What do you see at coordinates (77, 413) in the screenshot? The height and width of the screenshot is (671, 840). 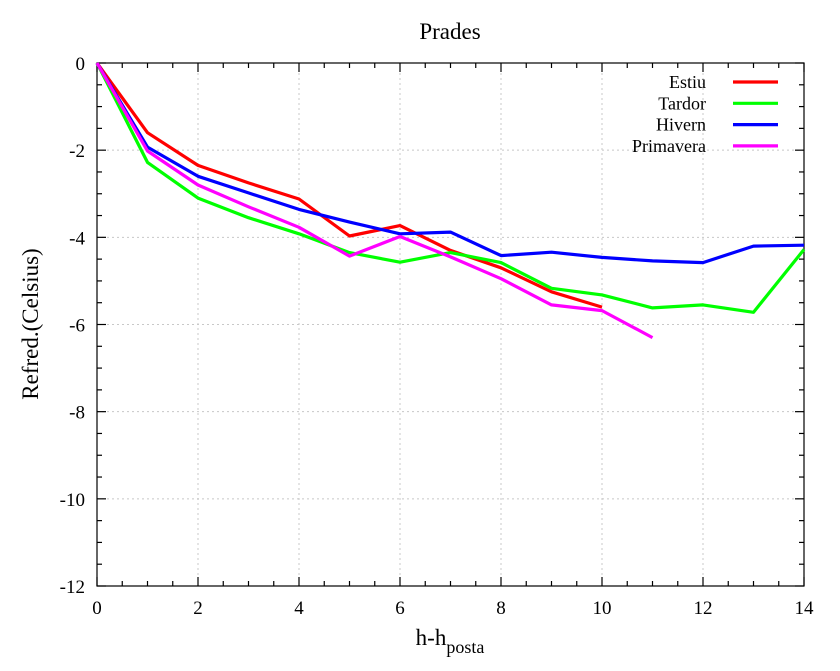 I see `y-tick-label: -8` at bounding box center [77, 413].